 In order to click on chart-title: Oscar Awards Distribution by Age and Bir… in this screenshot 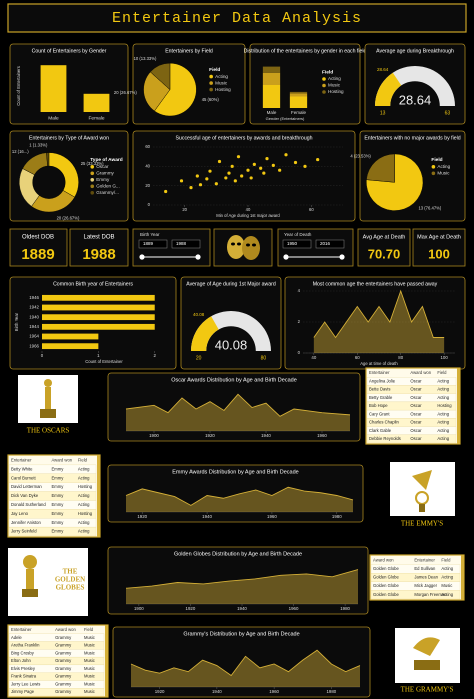, I will do `click(234, 380)`.